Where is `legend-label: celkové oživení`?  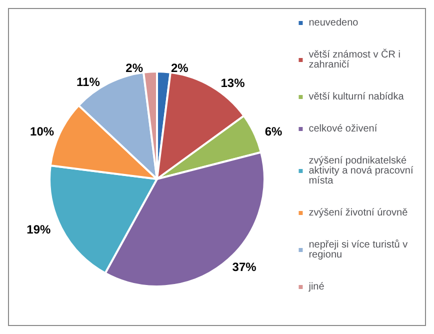 legend-label: celkové oživení is located at coordinates (343, 129).